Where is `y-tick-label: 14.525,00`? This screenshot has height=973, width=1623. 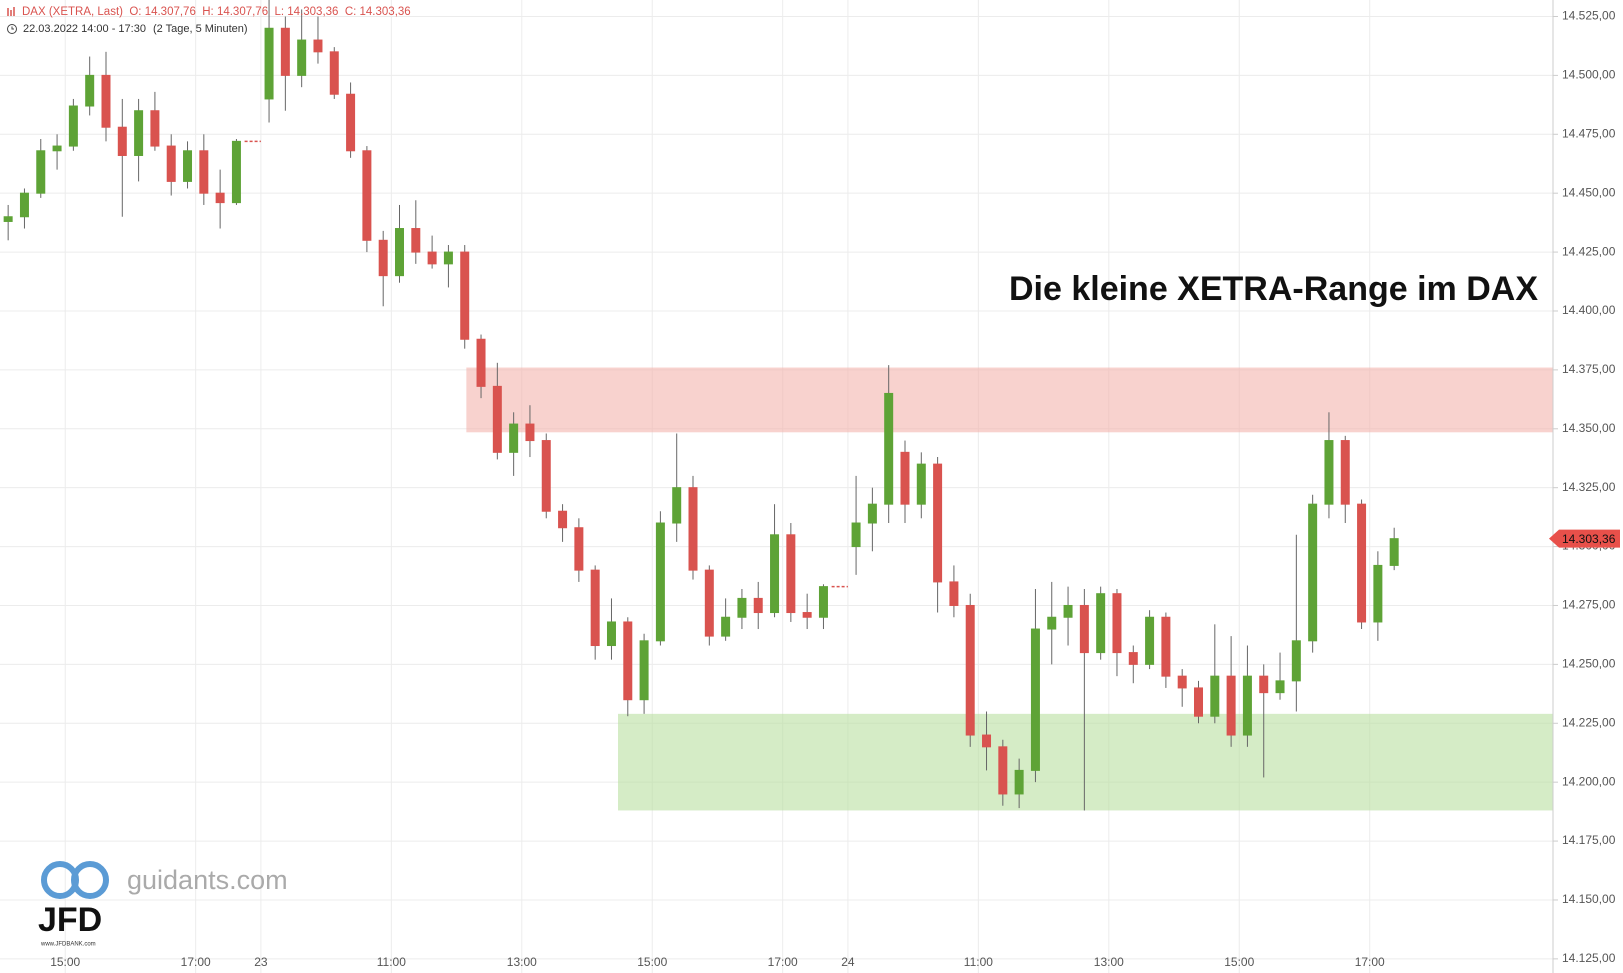
y-tick-label: 14.525,00 is located at coordinates (1589, 16).